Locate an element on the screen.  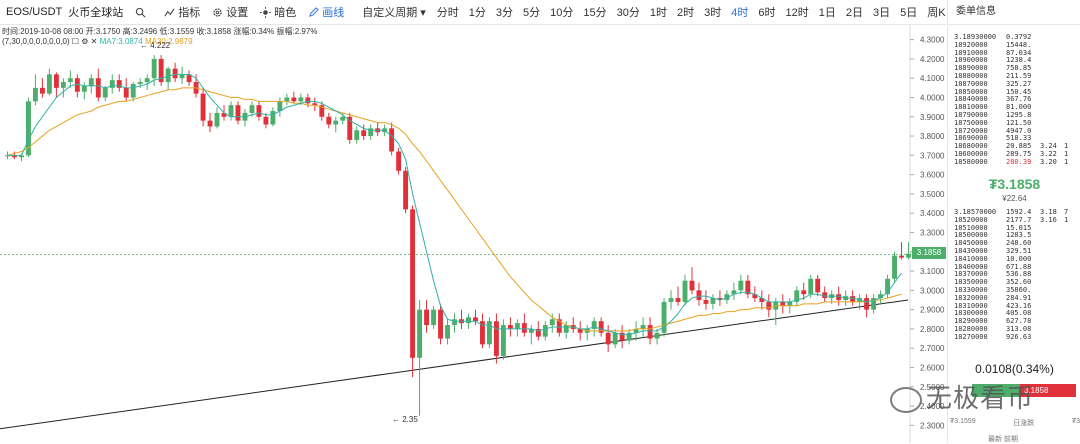
order-row: 18510000 15.015 is located at coordinates (1014, 228).